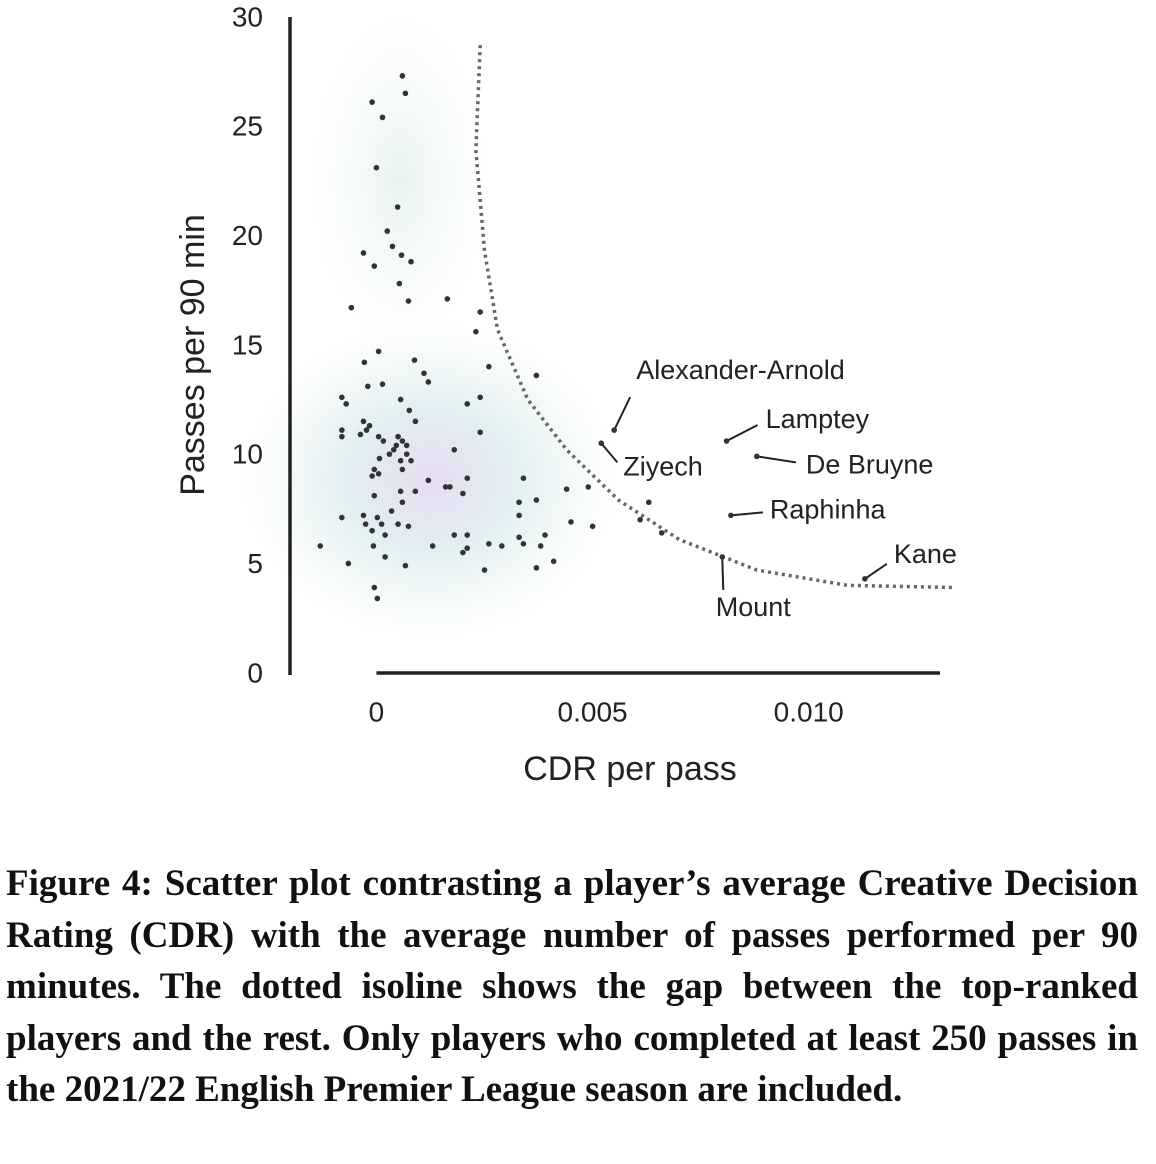 The width and height of the screenshot is (1156, 1164). I want to click on y-tick-label: 5, so click(255, 563).